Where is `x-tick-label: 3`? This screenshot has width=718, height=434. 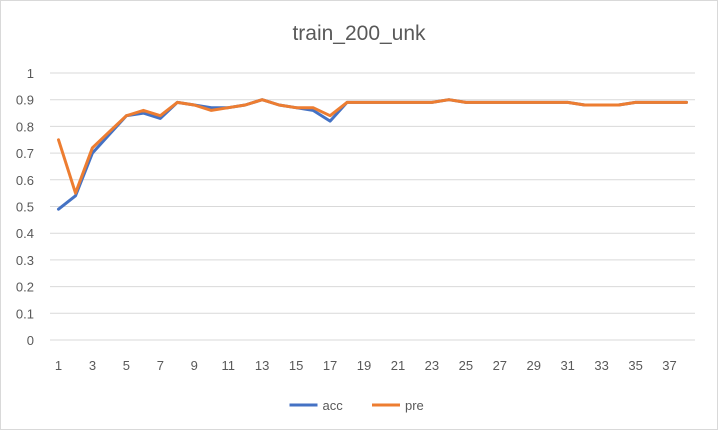
x-tick-label: 3 is located at coordinates (92, 365).